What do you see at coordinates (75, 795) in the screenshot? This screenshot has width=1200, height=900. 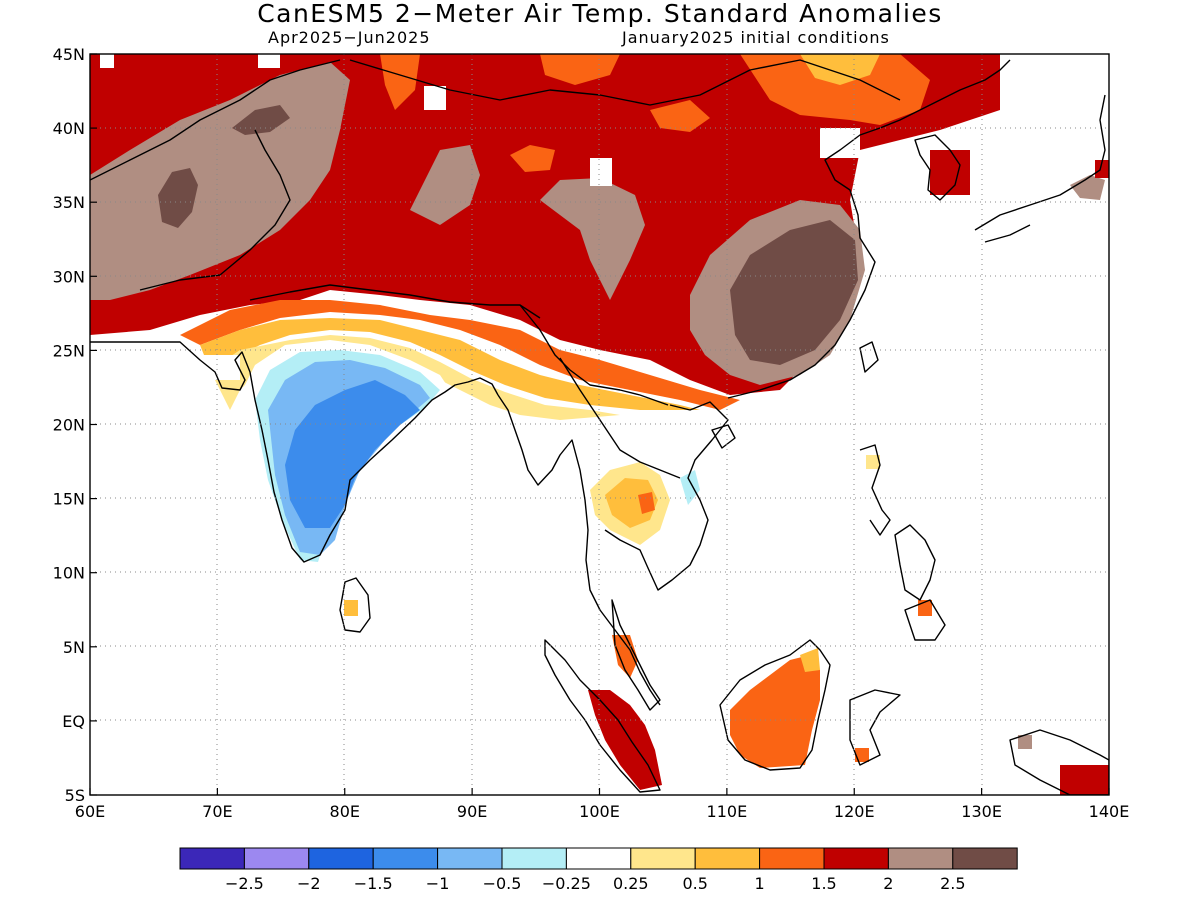 I see `lat-tick-label: 5S` at bounding box center [75, 795].